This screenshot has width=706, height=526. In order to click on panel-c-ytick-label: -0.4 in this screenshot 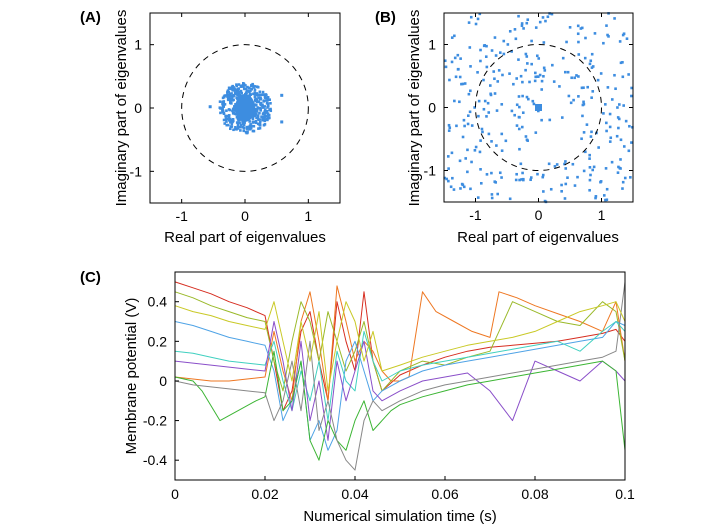, I will do `click(155, 460)`.